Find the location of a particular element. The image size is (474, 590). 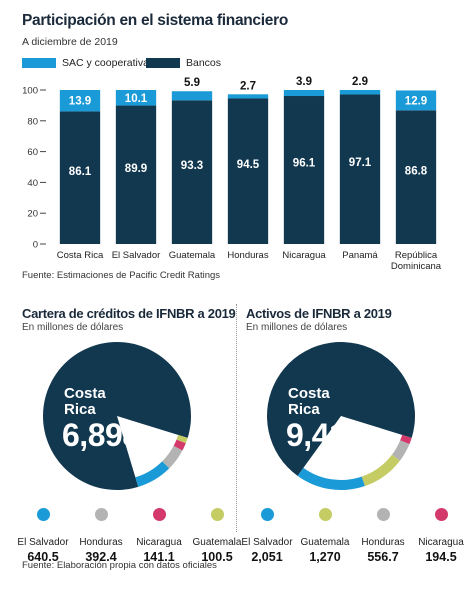

bar-bancos-nicaragua is located at coordinates (304, 170).